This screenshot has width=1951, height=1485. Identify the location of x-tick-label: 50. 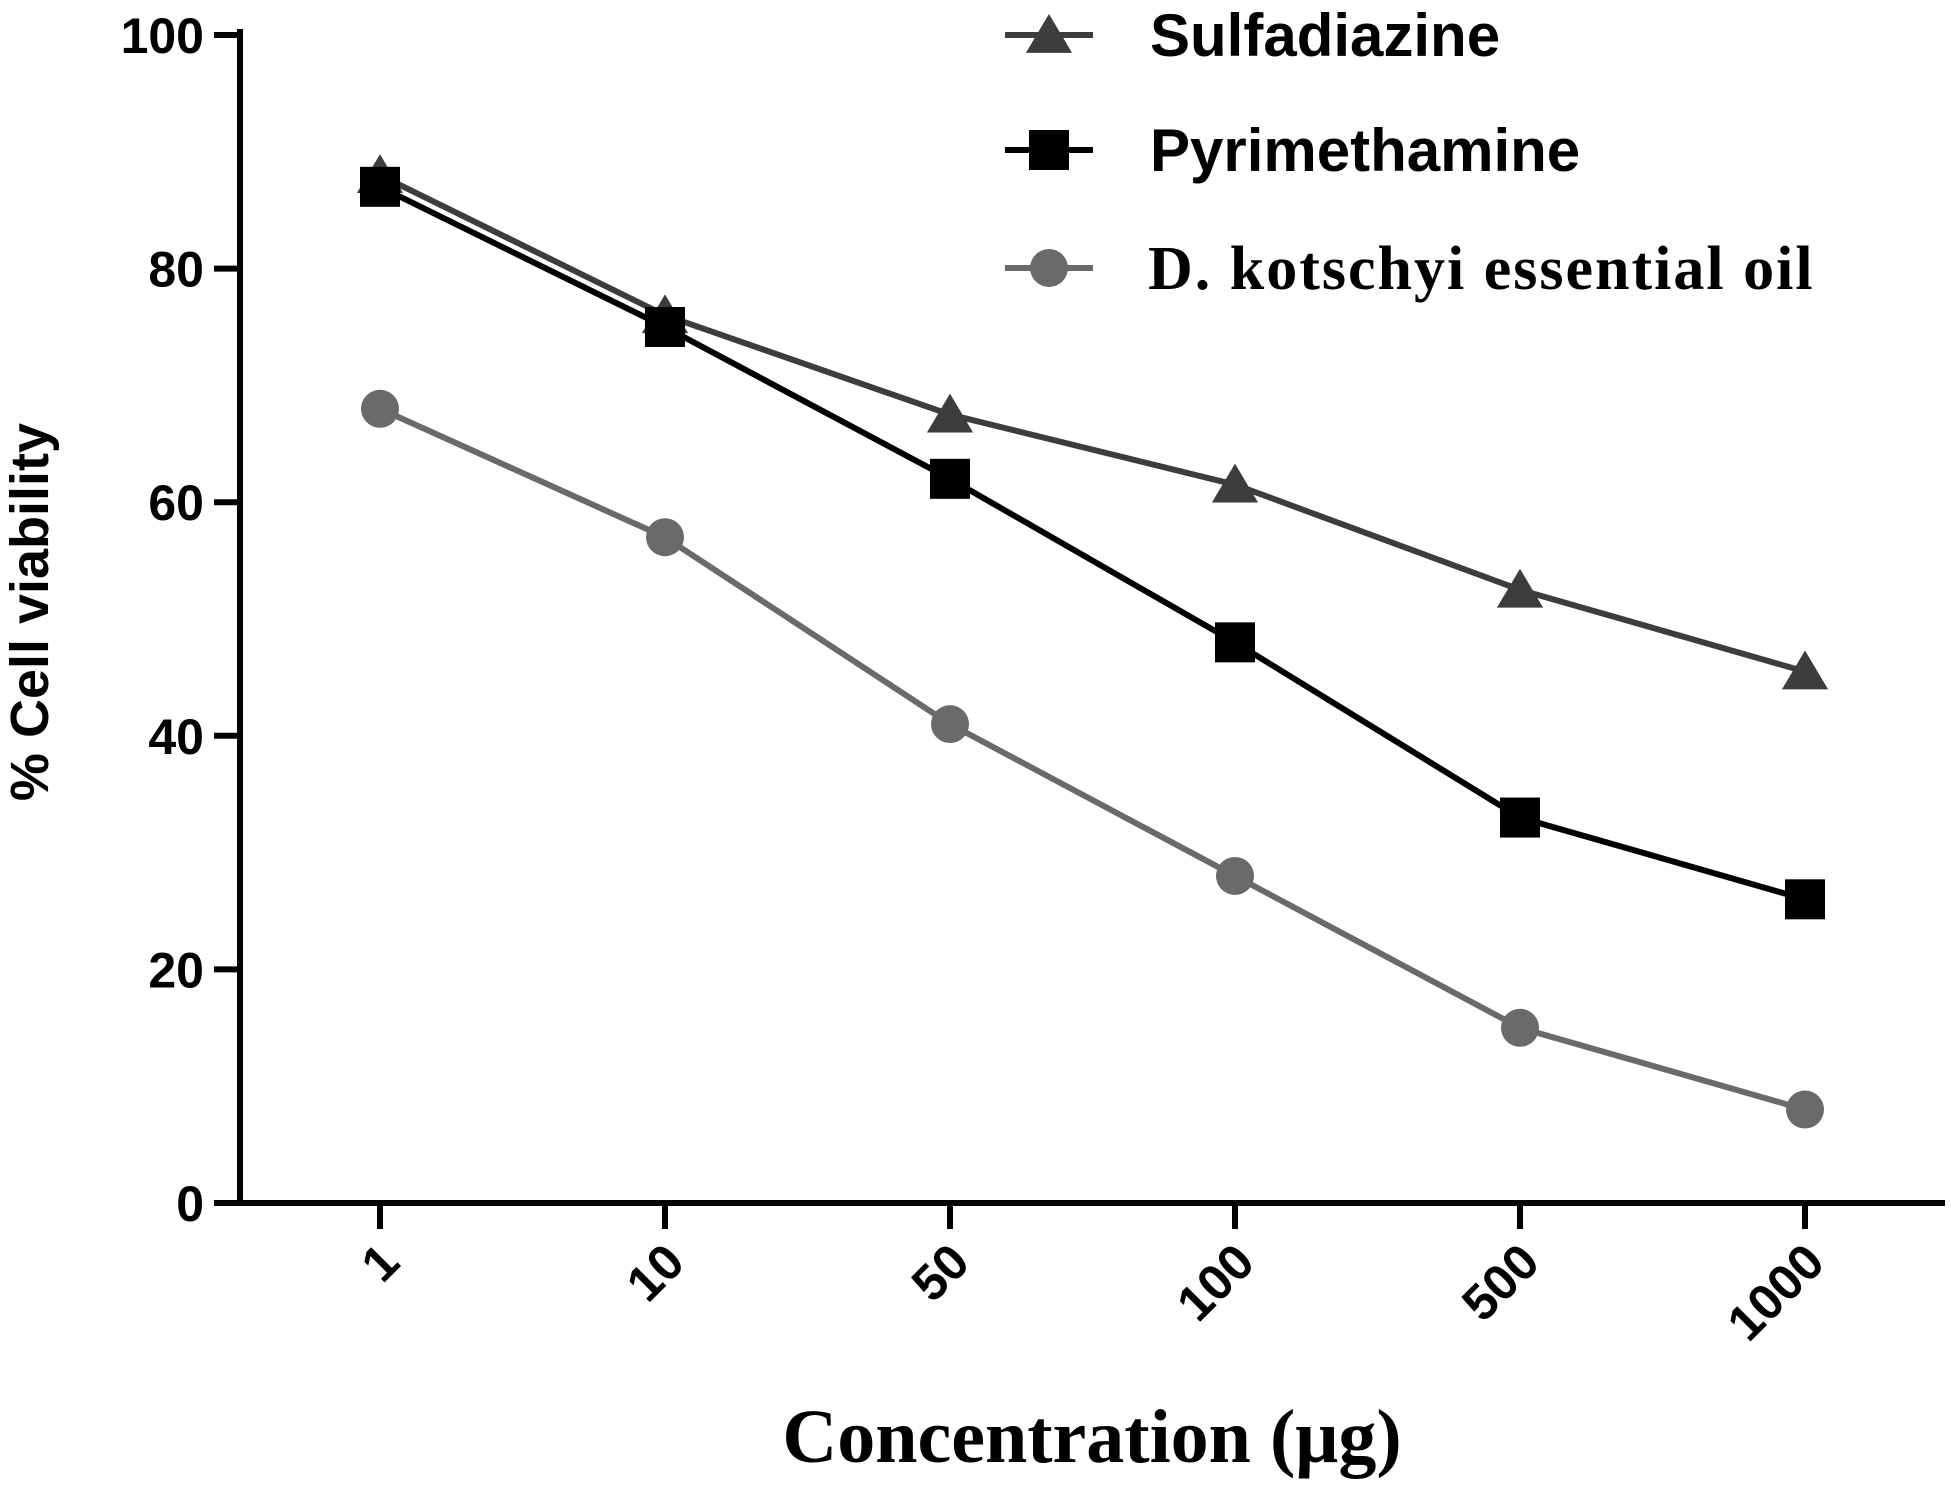
(940, 1272).